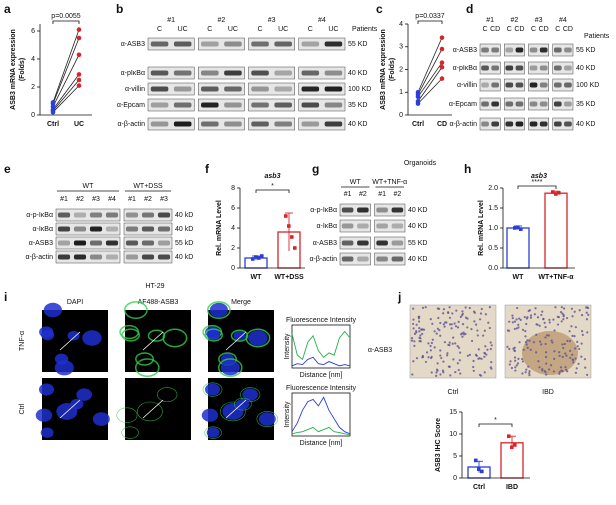 The width and height of the screenshot is (616, 505). What do you see at coordinates (359, 89) in the screenshot?
I see `size-label: 100 KD` at bounding box center [359, 89].